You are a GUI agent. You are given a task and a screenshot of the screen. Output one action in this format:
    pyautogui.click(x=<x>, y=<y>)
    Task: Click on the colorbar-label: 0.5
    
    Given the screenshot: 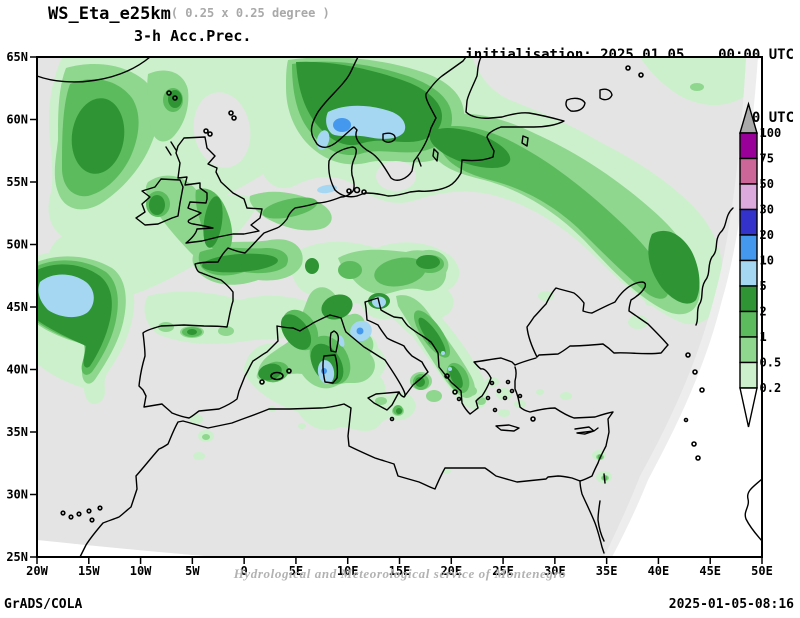 What is the action you would take?
    pyautogui.click(x=771, y=363)
    